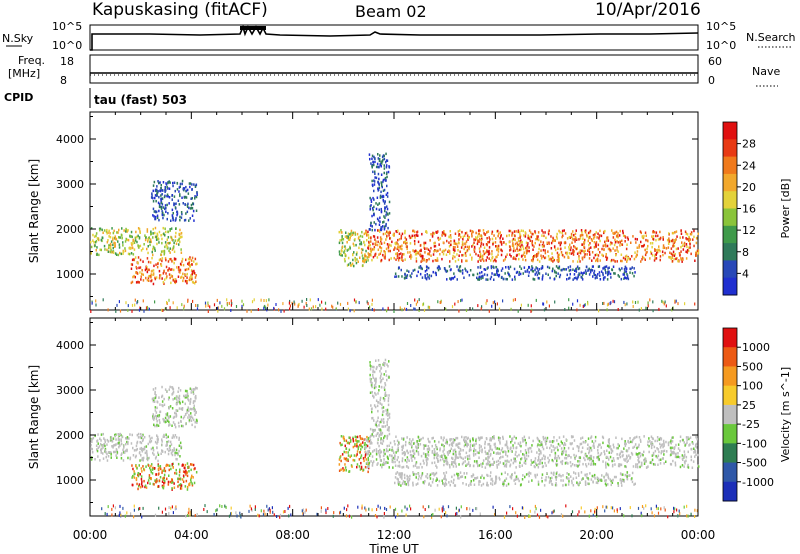 The width and height of the screenshot is (800, 554). What do you see at coordinates (399, 36) in the screenshot?
I see `strip-nsky: N.Sky 10^5 10^0 10^5 10^0 N.Search` at bounding box center [399, 36].